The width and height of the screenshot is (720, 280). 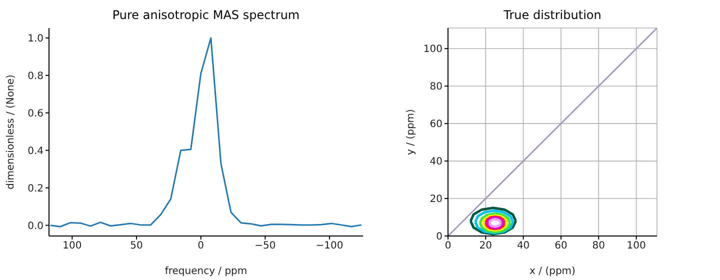 I want to click on x-tick-label: 20, so click(x=485, y=246).